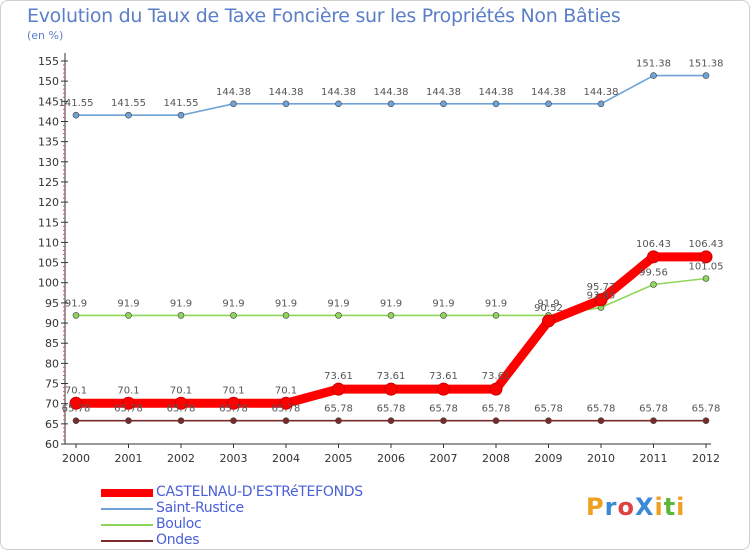 The image size is (750, 550). What do you see at coordinates (45, 35) in the screenshot?
I see `y-axis-unit: (en %)` at bounding box center [45, 35].